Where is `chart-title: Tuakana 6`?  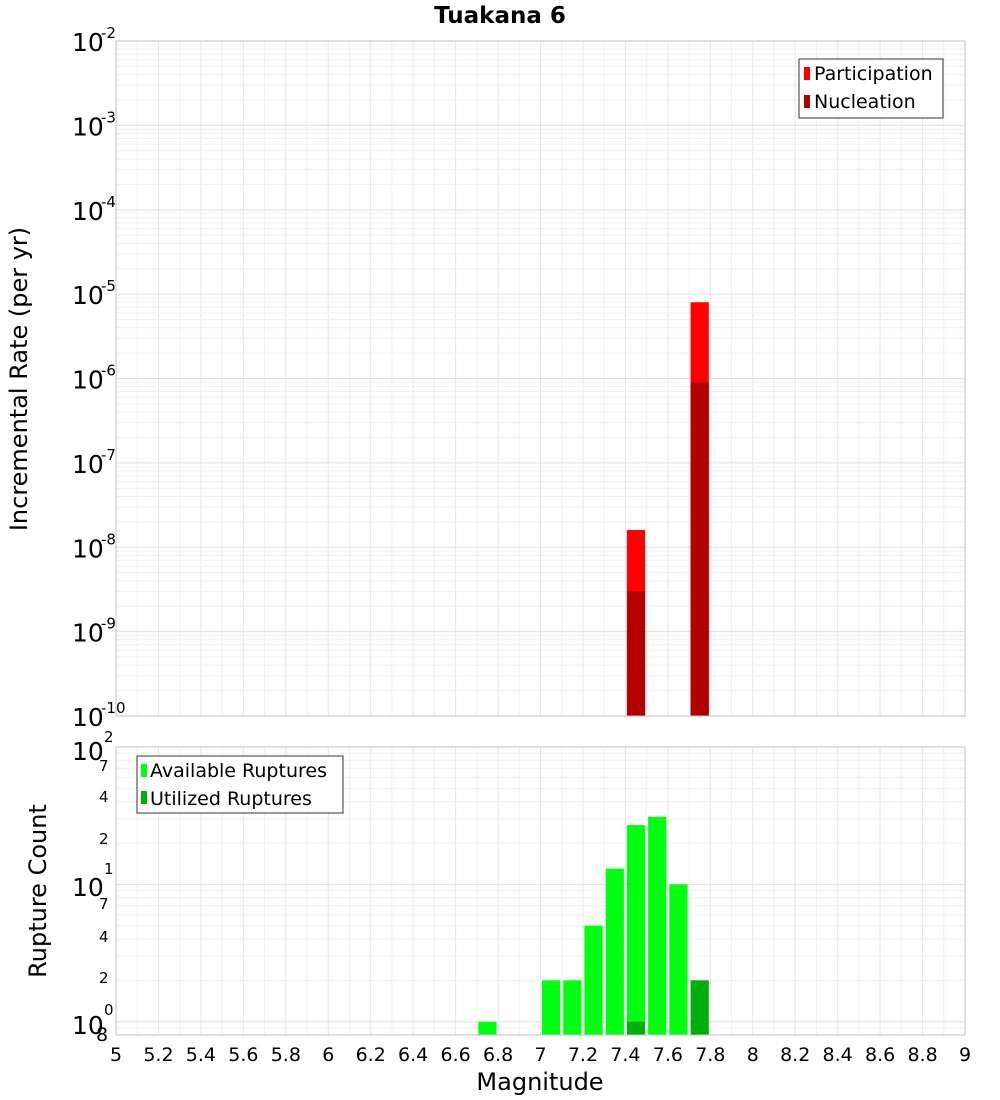 chart-title: Tuakana 6 is located at coordinates (500, 16).